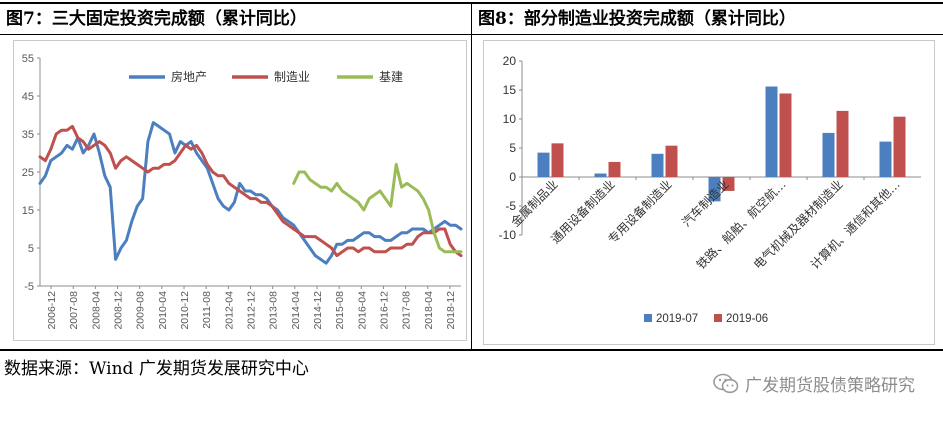 Image resolution: width=943 pixels, height=423 pixels. What do you see at coordinates (705, 203) in the screenshot?
I see `category-label: 汽车制造业` at bounding box center [705, 203].